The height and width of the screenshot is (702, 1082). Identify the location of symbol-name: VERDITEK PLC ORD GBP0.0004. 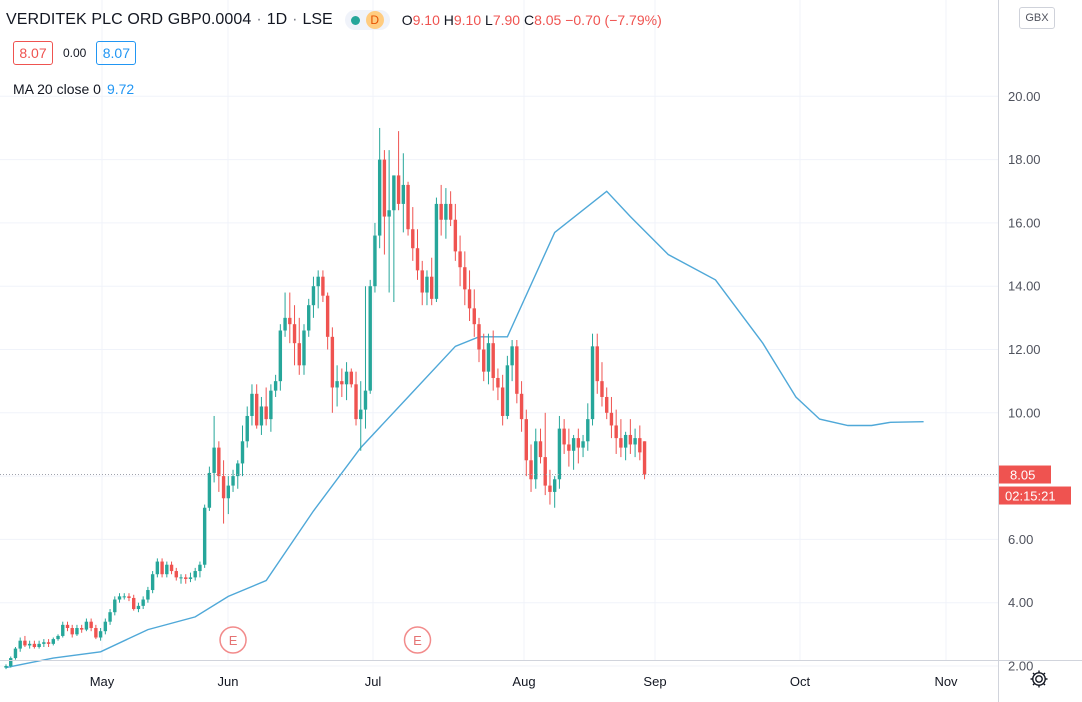
(129, 19).